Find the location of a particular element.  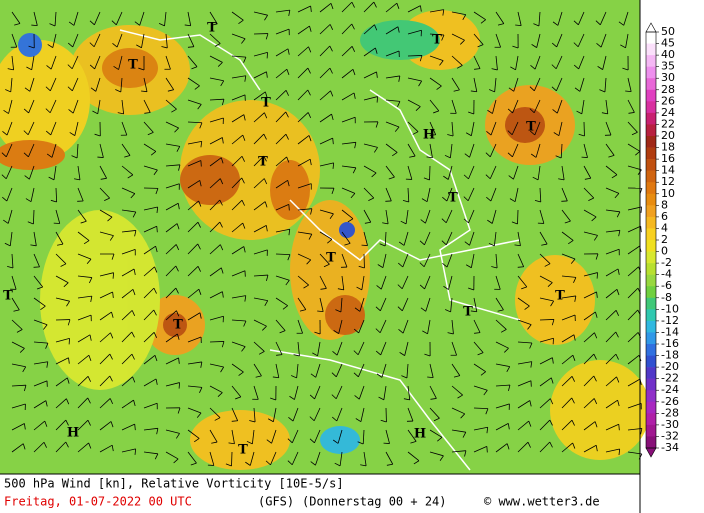

colorbar-label: -12 is located at coordinates (670, 320).